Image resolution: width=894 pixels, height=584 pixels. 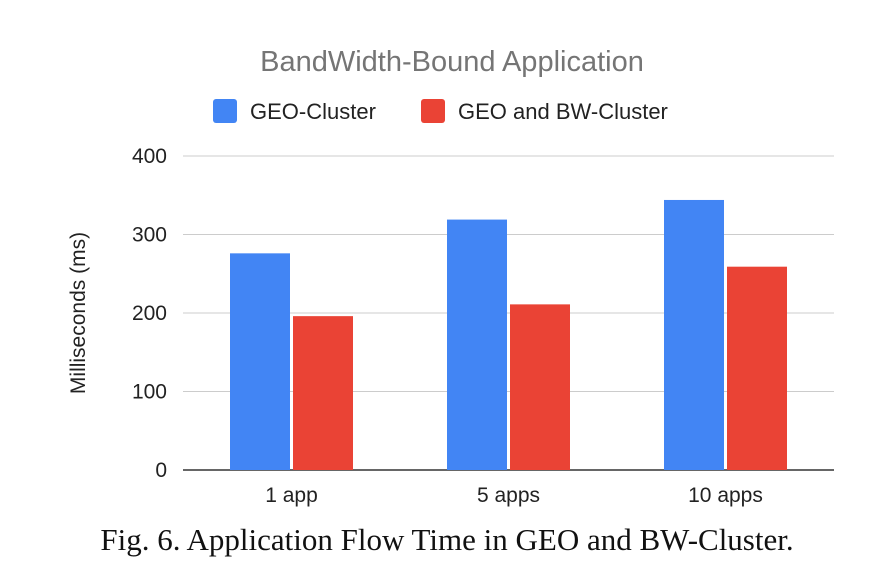 What do you see at coordinates (694, 334) in the screenshot?
I see `bar-series0-cat2` at bounding box center [694, 334].